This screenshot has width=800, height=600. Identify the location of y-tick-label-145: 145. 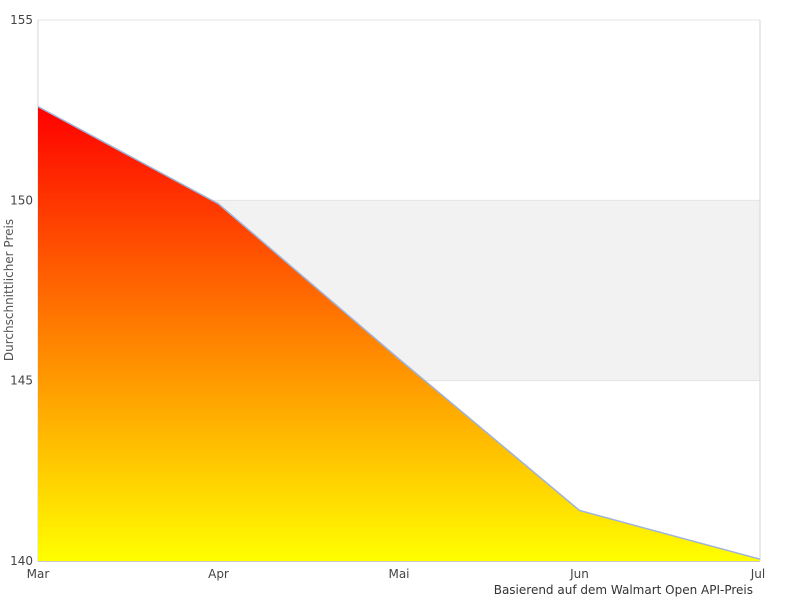
(21, 381).